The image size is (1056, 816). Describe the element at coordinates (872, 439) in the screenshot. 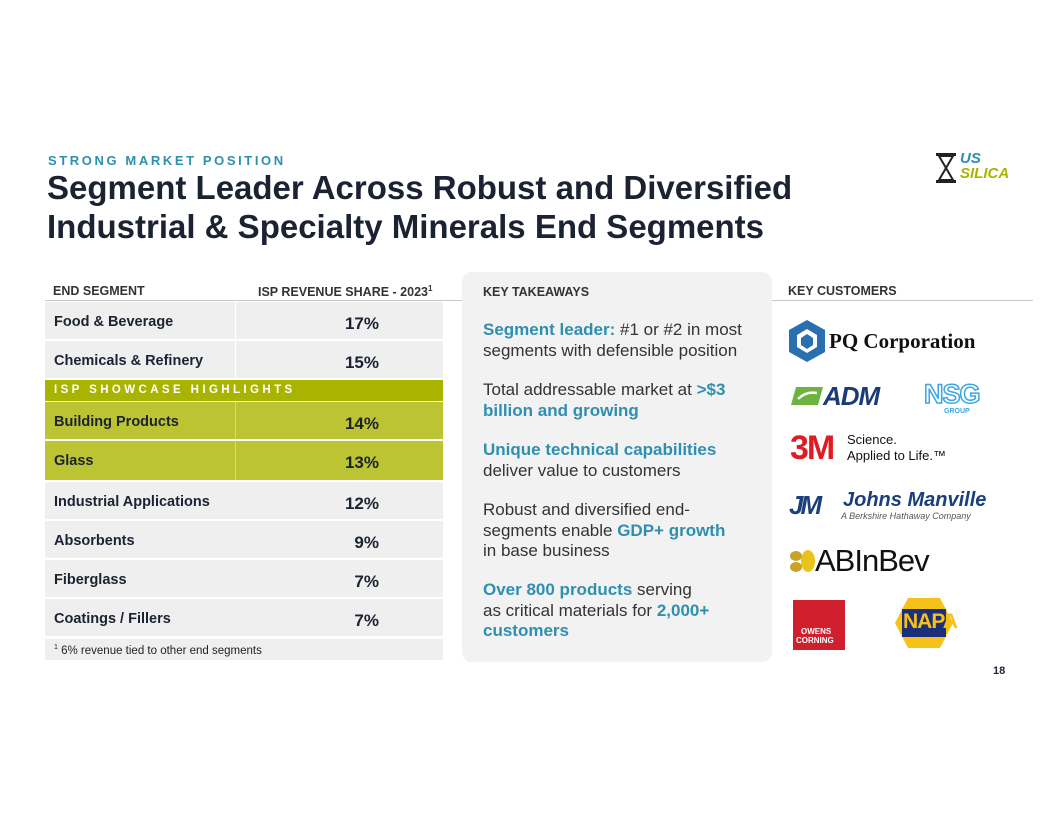

I see `3m-tagline-1: Science.` at that location.